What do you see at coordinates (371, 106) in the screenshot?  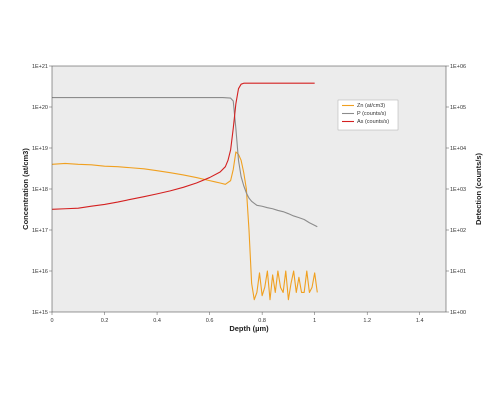 I see `legend-label-zn: Zn (at/cm3)` at bounding box center [371, 106].